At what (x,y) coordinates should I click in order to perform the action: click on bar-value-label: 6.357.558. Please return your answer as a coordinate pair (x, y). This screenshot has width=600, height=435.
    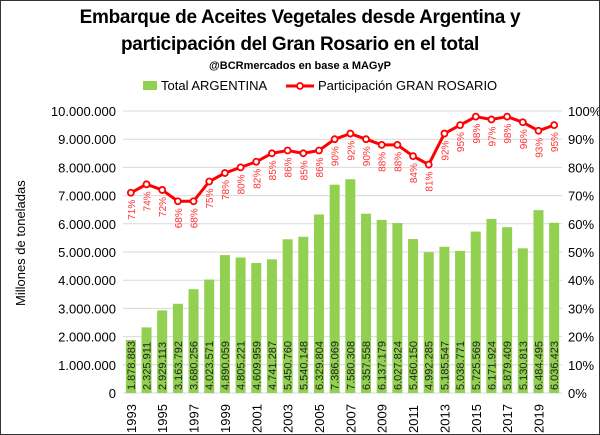
    Looking at the image, I should click on (367, 365).